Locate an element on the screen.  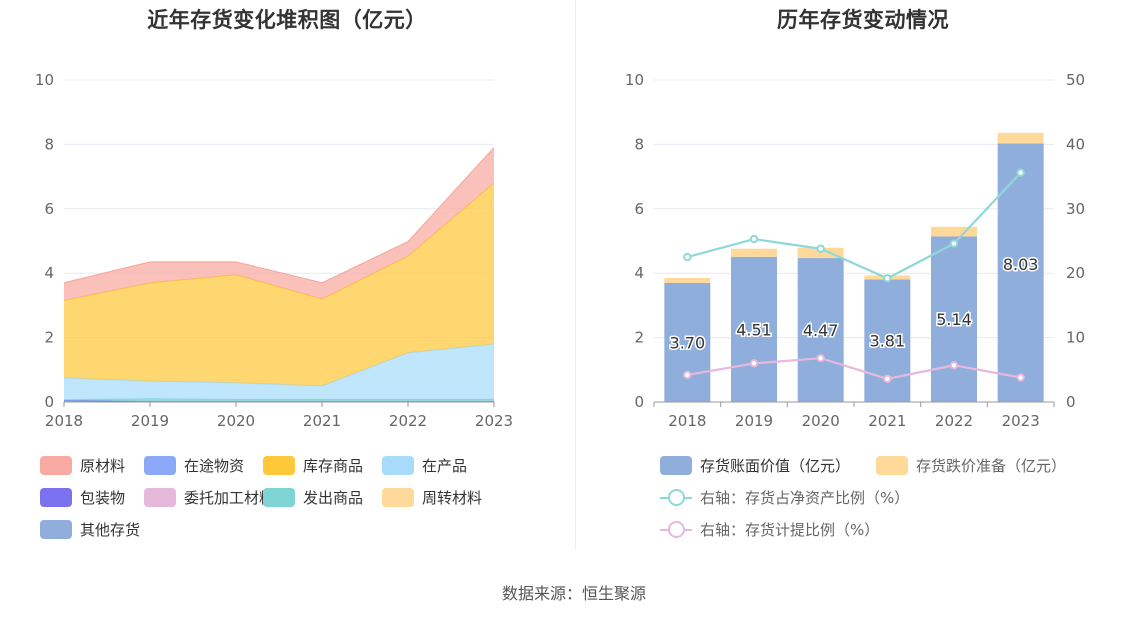
legend-item: 右轴：存货计提比例（%） is located at coordinates (769, 529).